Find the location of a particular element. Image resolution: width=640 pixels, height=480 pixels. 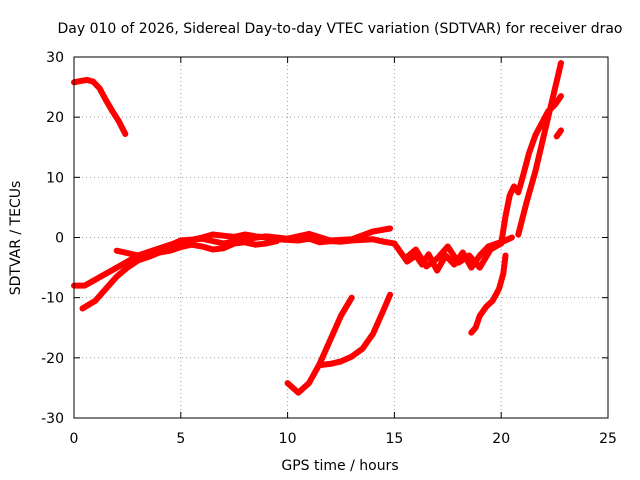

y-axis-label: SDTVAR / TECUs is located at coordinates (16, 238).